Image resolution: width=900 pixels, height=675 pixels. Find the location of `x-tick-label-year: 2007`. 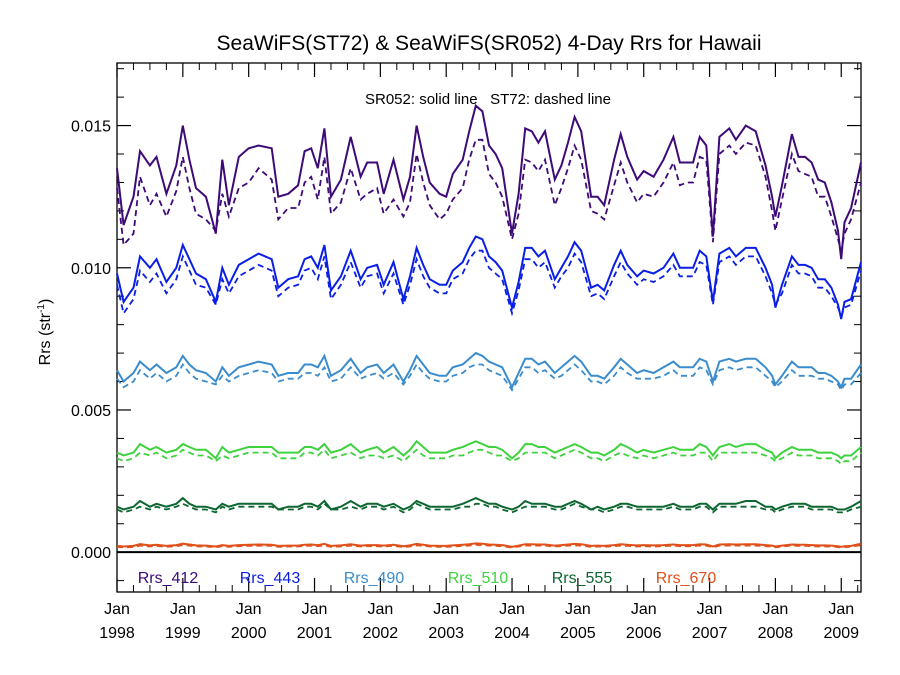

x-tick-label-year: 2007 is located at coordinates (710, 633).